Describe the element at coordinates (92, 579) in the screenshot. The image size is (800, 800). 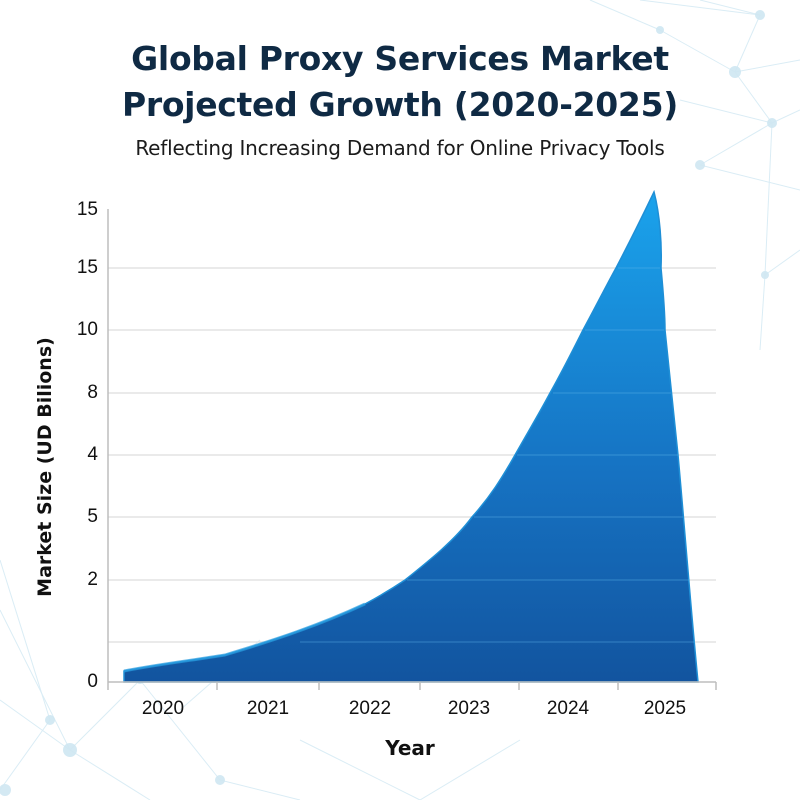
I see `y-tick-label: 2` at that location.